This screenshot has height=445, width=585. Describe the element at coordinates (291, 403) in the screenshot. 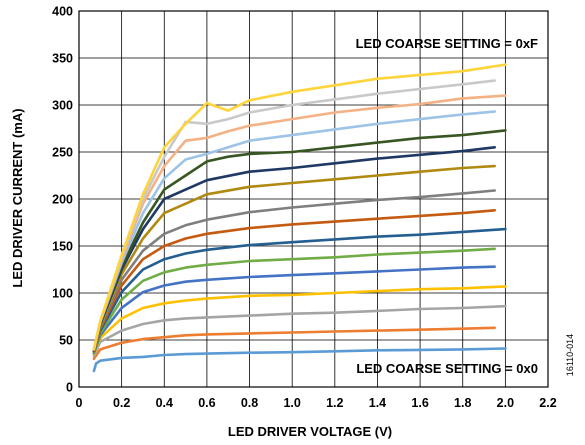

I see `x-tick-label: 1.0` at that location.